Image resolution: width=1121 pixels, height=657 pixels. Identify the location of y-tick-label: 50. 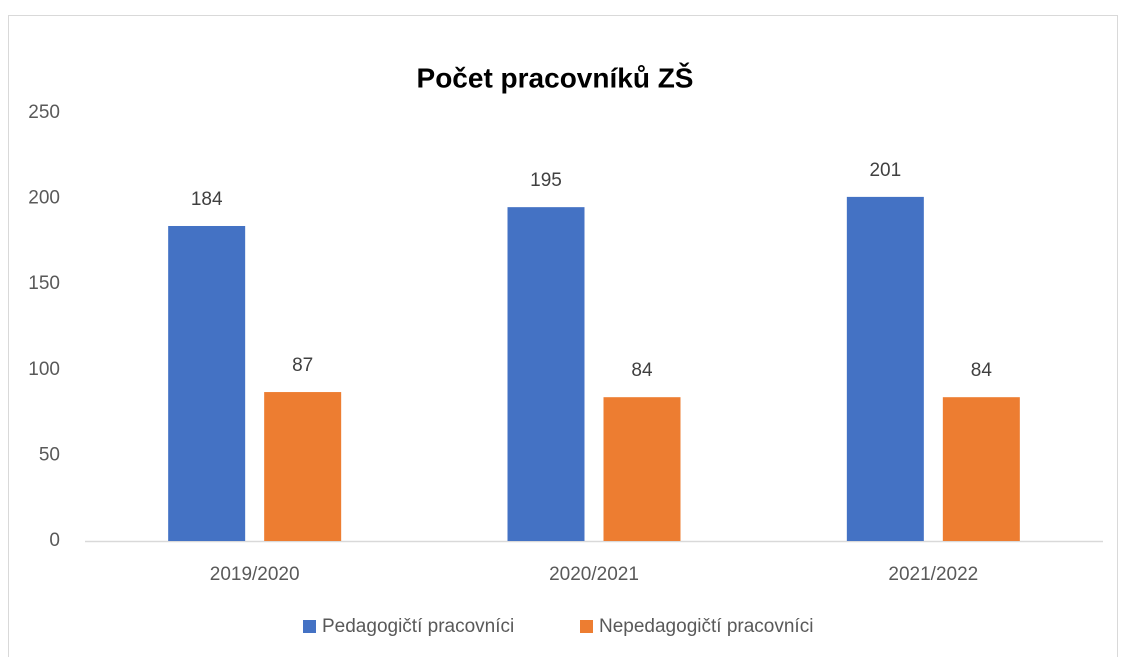
(49, 454).